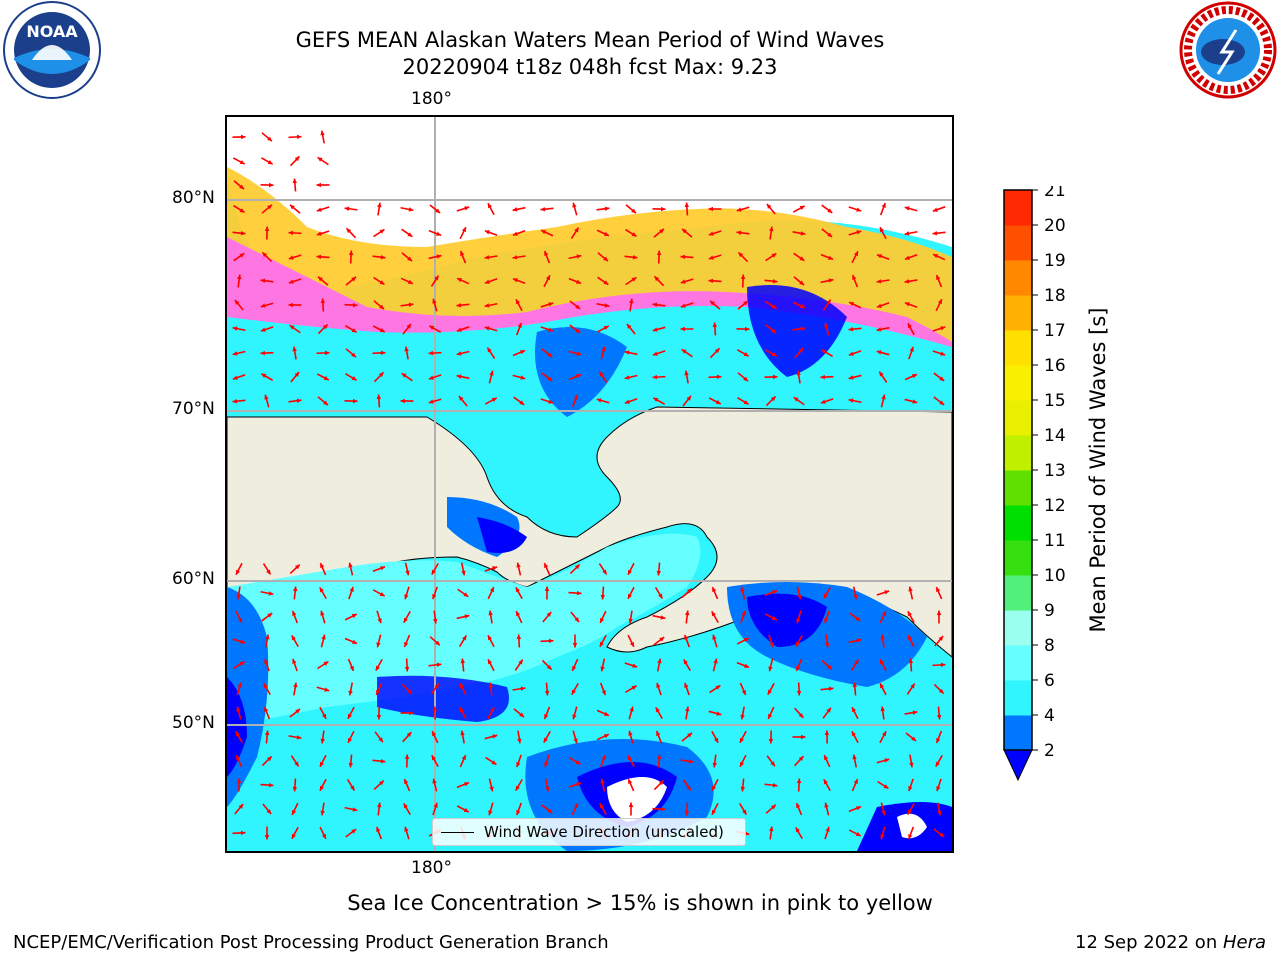 Image resolution: width=1280 pixels, height=960 pixels. What do you see at coordinates (1055, 193) in the screenshot?
I see `colorbar-tick-label: 21` at bounding box center [1055, 193].